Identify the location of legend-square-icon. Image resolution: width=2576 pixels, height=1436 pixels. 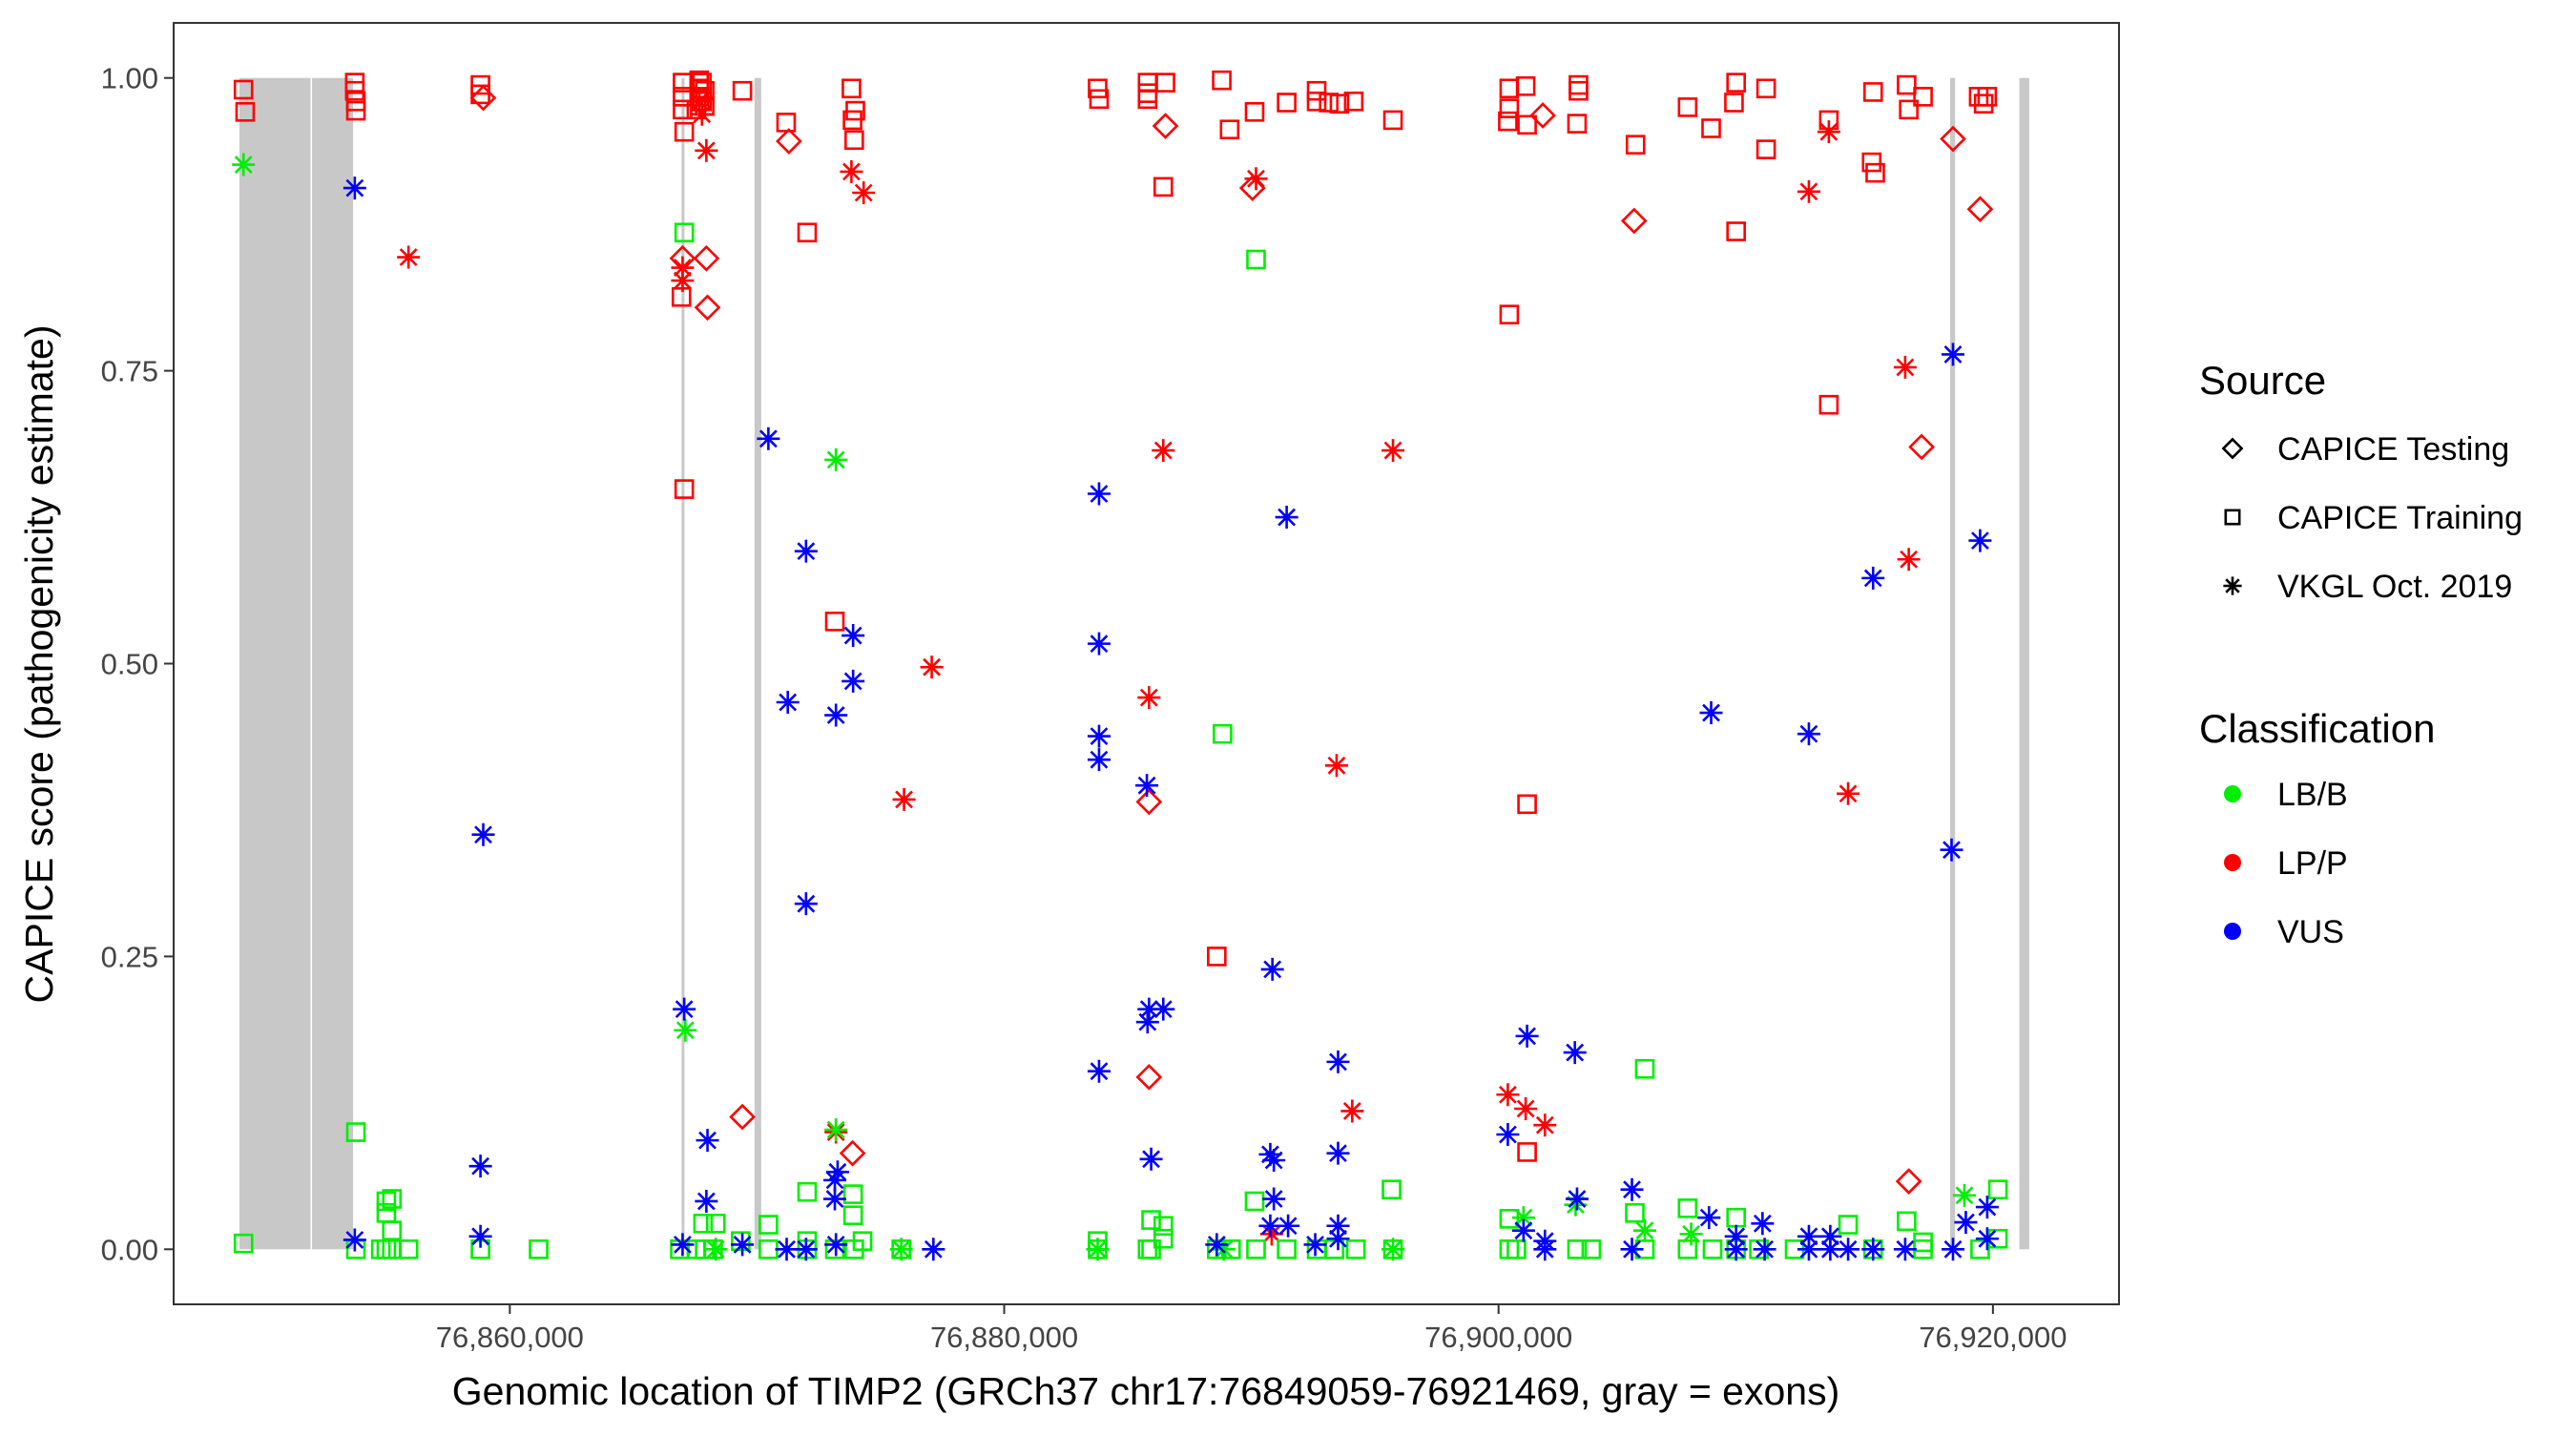
(2232, 517).